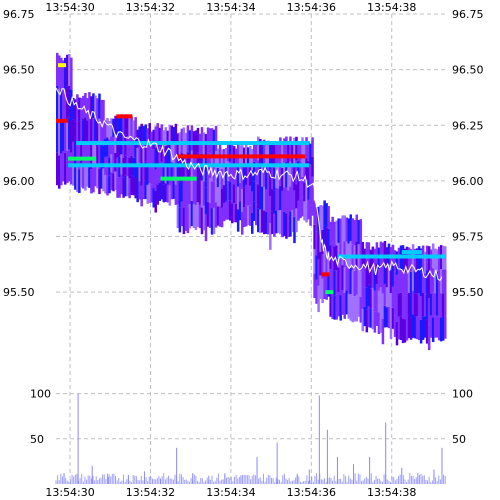  Describe the element at coordinates (230, 7) in the screenshot. I see `x-tick-label-top: 13:54:34` at that location.